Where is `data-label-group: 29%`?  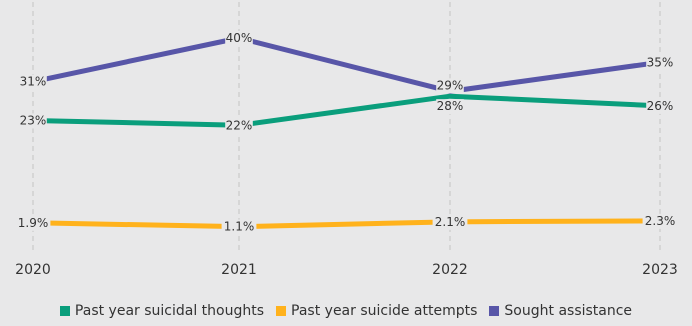 data-label-group: 29% is located at coordinates (450, 86).